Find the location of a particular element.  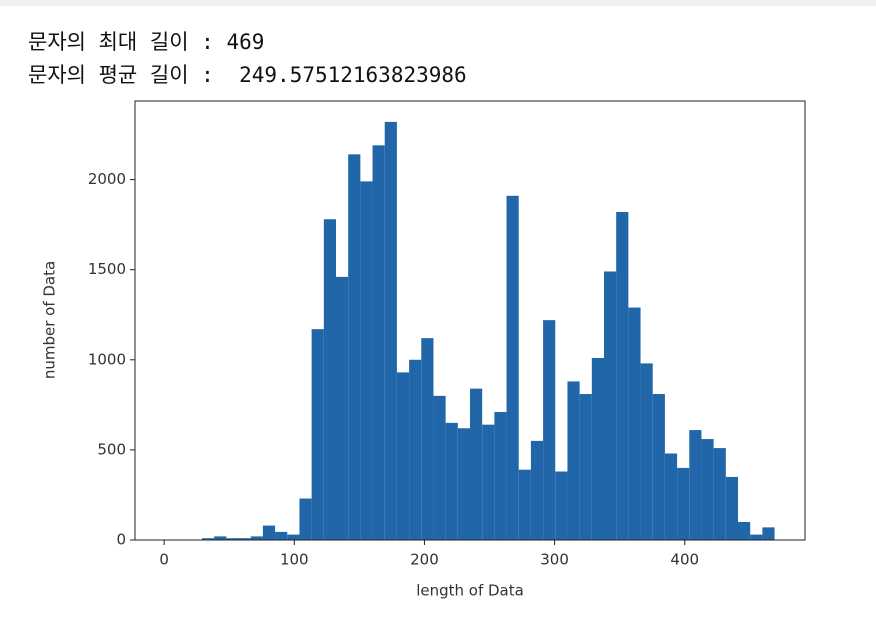

x-tick-label: 300 is located at coordinates (554, 560).